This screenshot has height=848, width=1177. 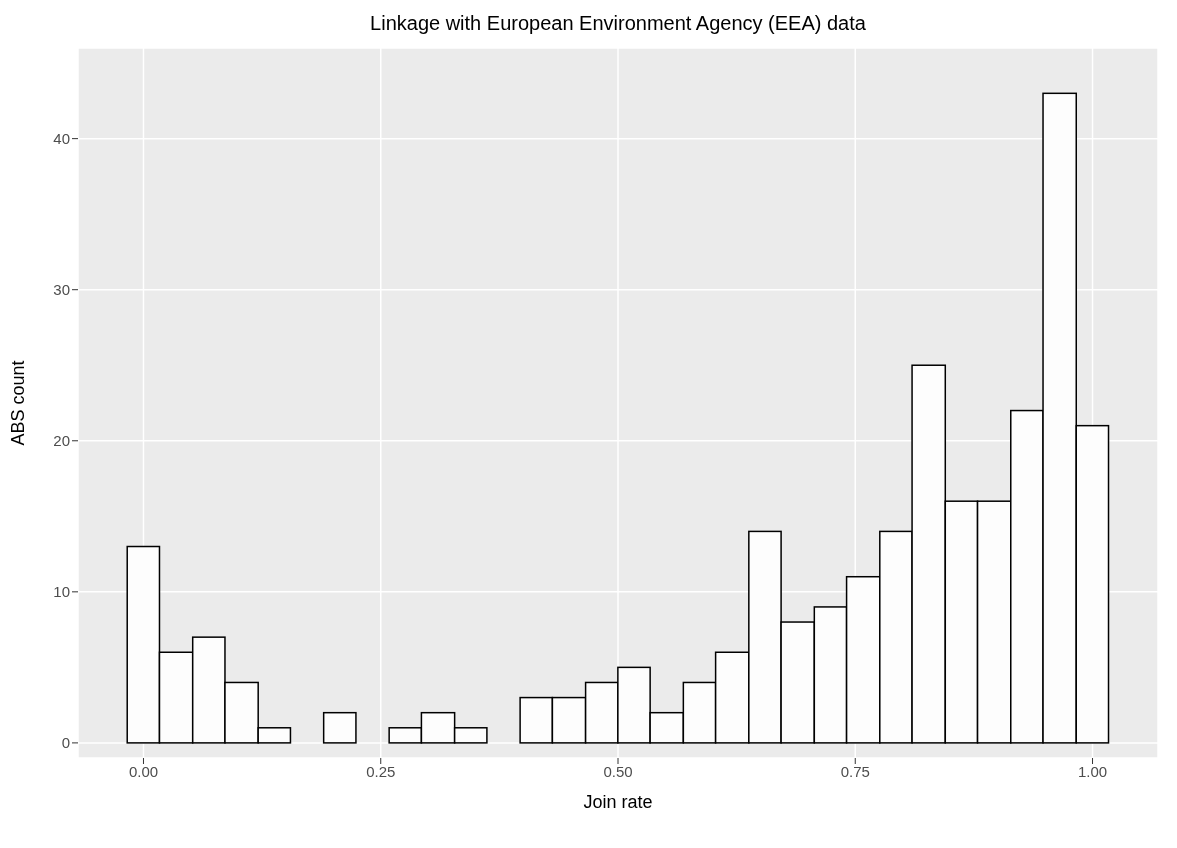 I want to click on x-tick-label: 0.25, so click(x=381, y=771).